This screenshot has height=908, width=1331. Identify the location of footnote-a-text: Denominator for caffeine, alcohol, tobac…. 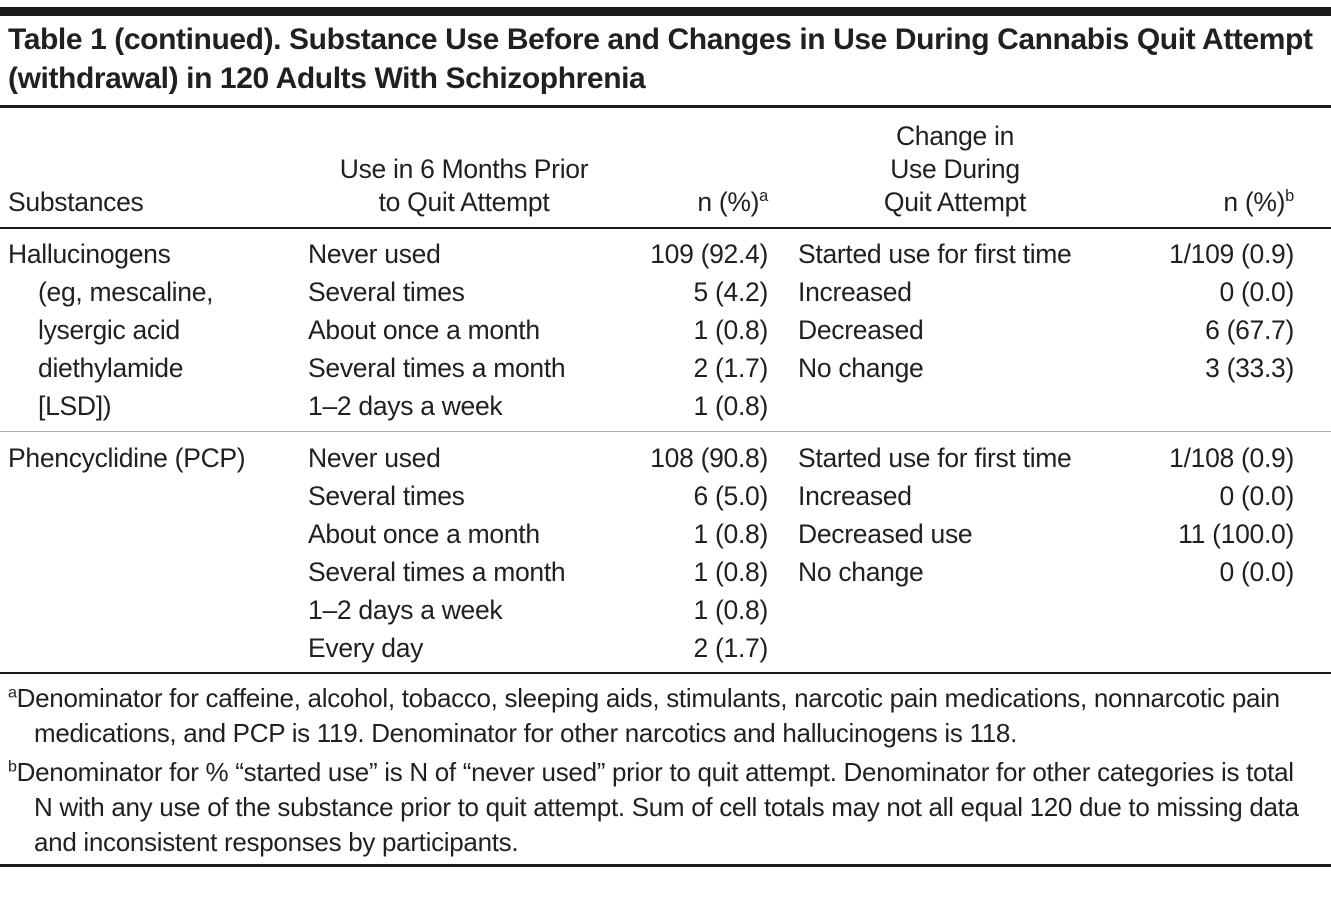
(648, 715).